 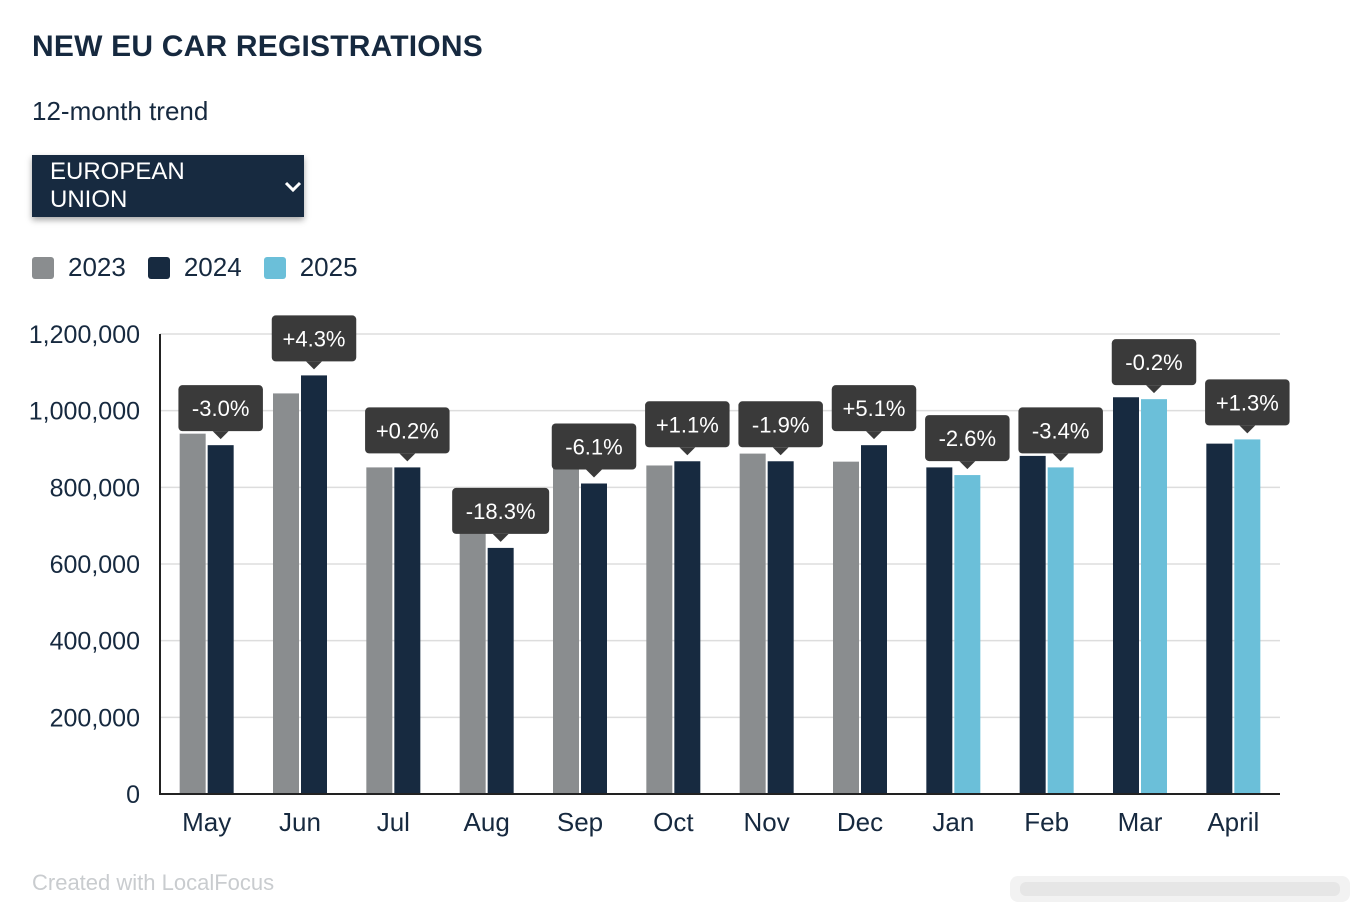 What do you see at coordinates (967, 634) in the screenshot?
I see `bar-2025-jan` at bounding box center [967, 634].